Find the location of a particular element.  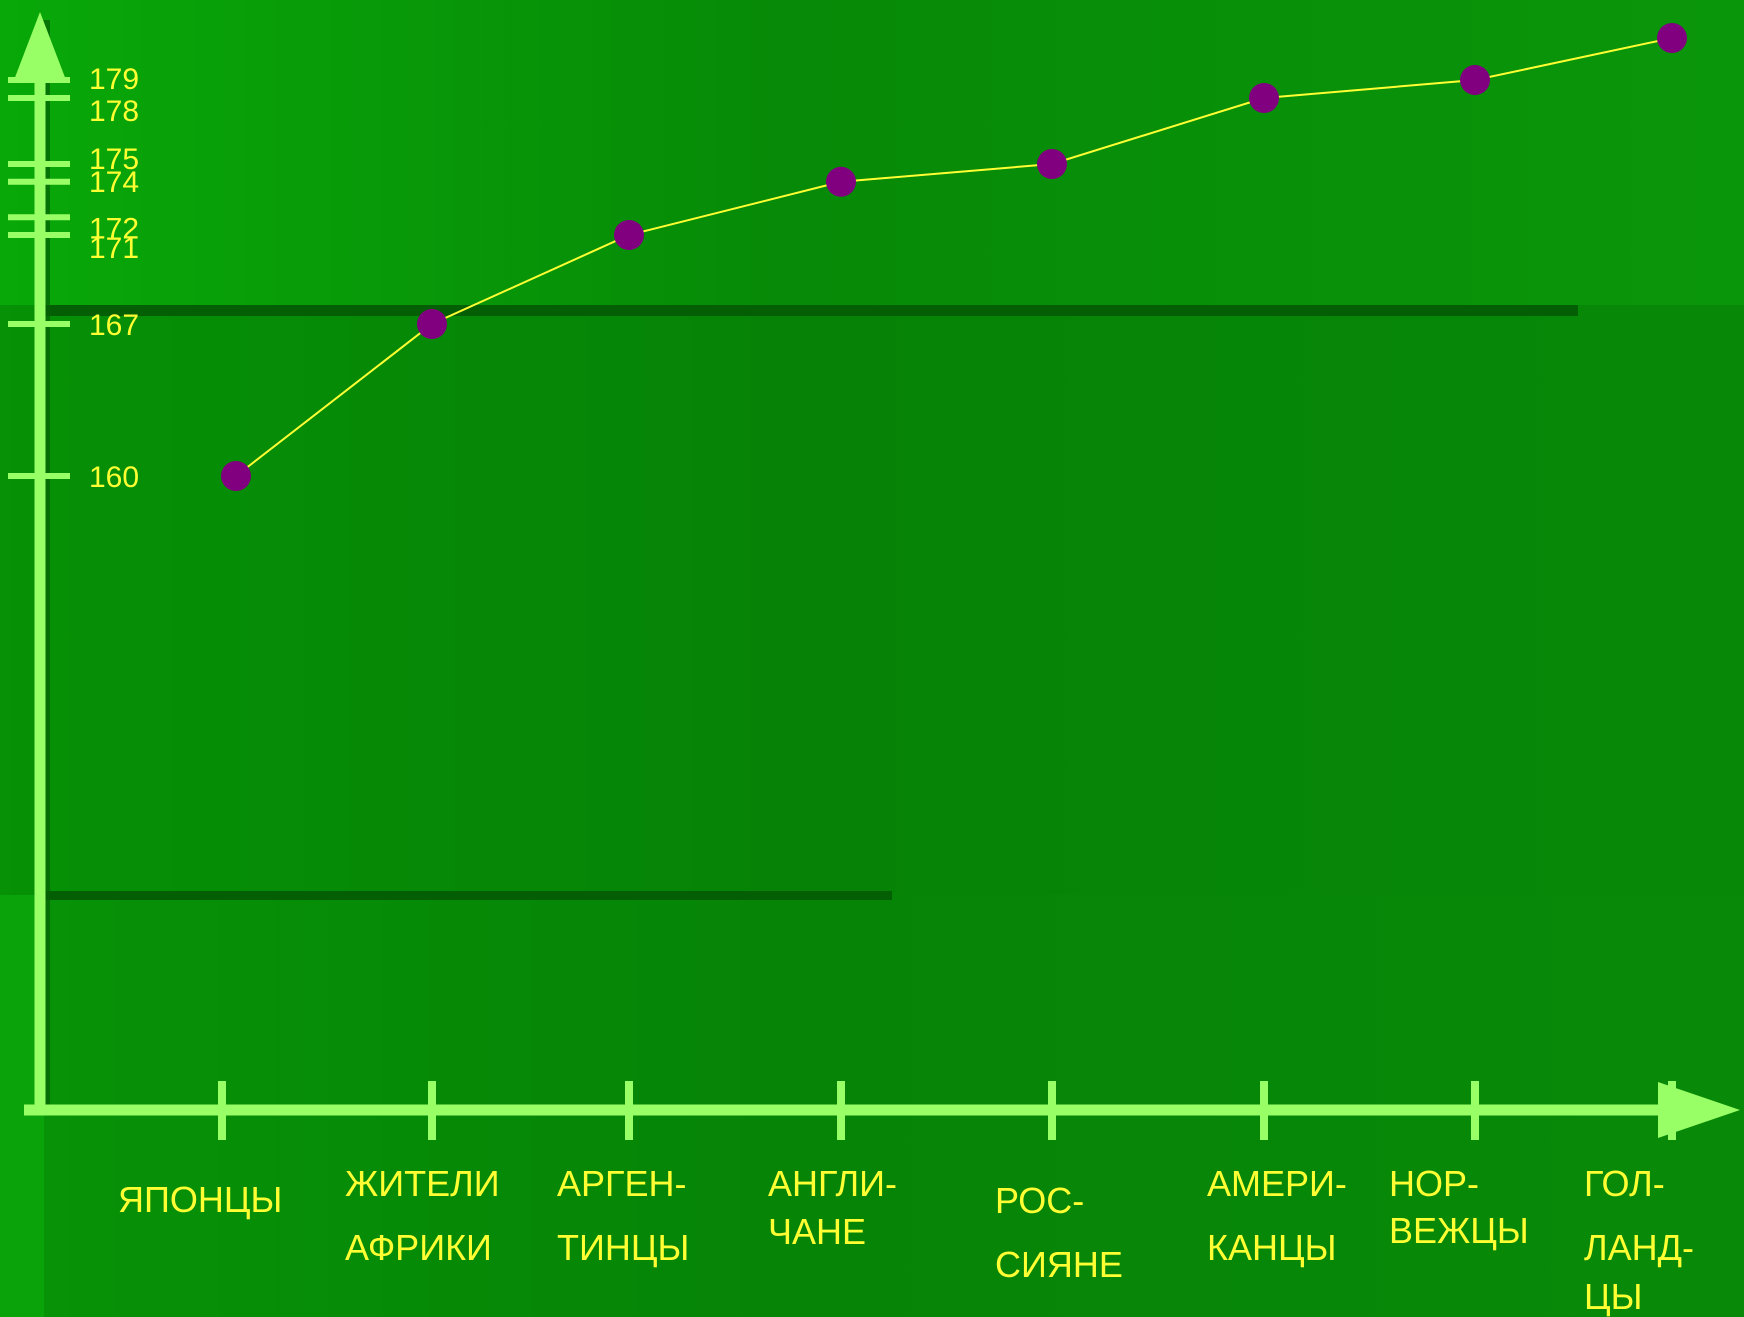

x-tick-label: ЯПОНЦЫ is located at coordinates (200, 1199).